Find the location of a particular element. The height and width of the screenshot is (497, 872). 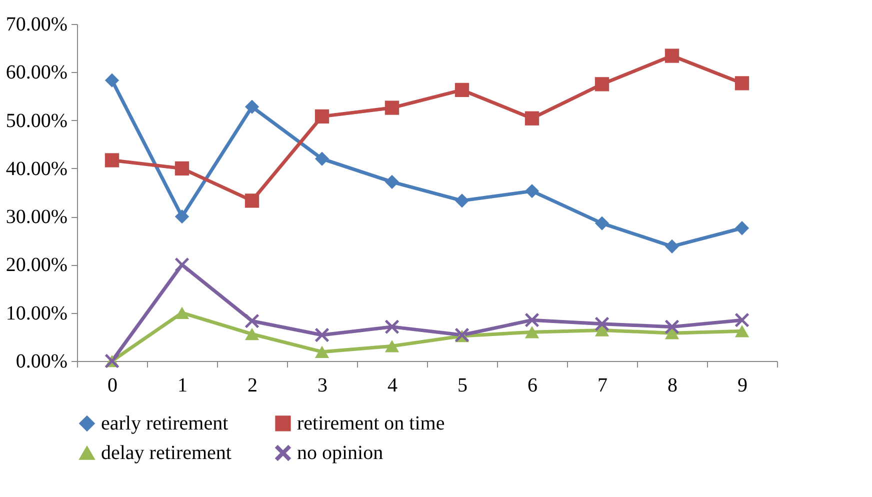

x-tick-label: 2 is located at coordinates (253, 385).